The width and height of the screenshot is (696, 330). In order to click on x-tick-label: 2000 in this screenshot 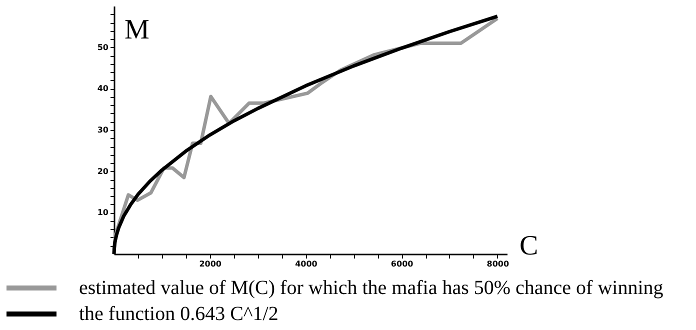, I will do `click(210, 264)`.